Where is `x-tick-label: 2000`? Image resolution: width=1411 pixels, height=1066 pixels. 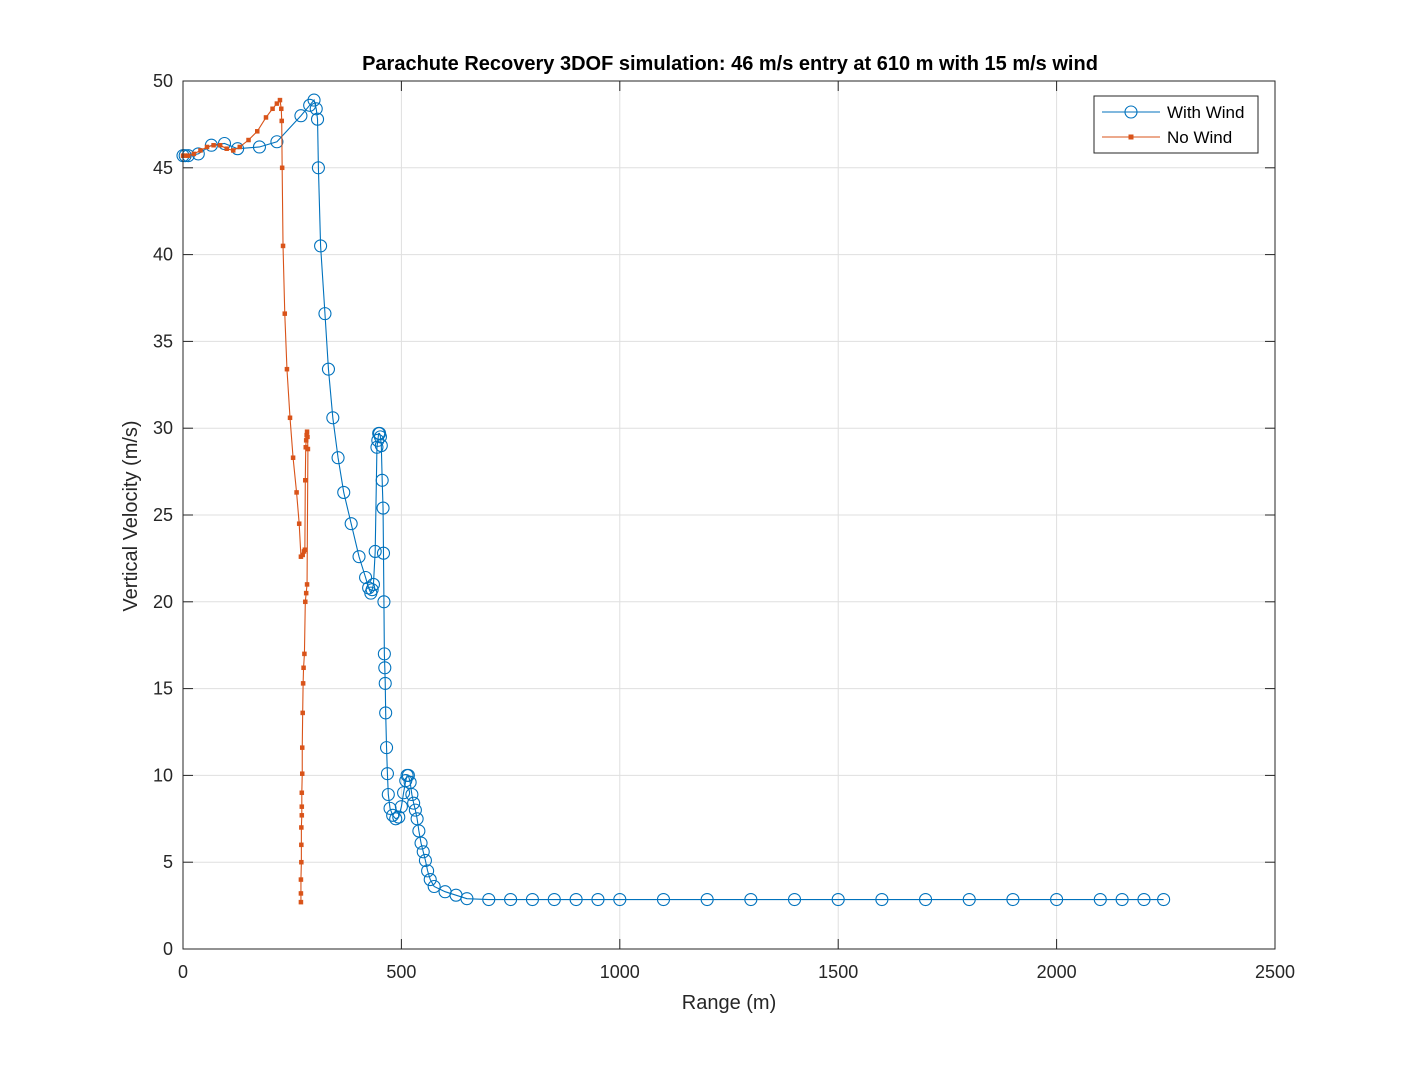 x-tick-label: 2000 is located at coordinates (1057, 972).